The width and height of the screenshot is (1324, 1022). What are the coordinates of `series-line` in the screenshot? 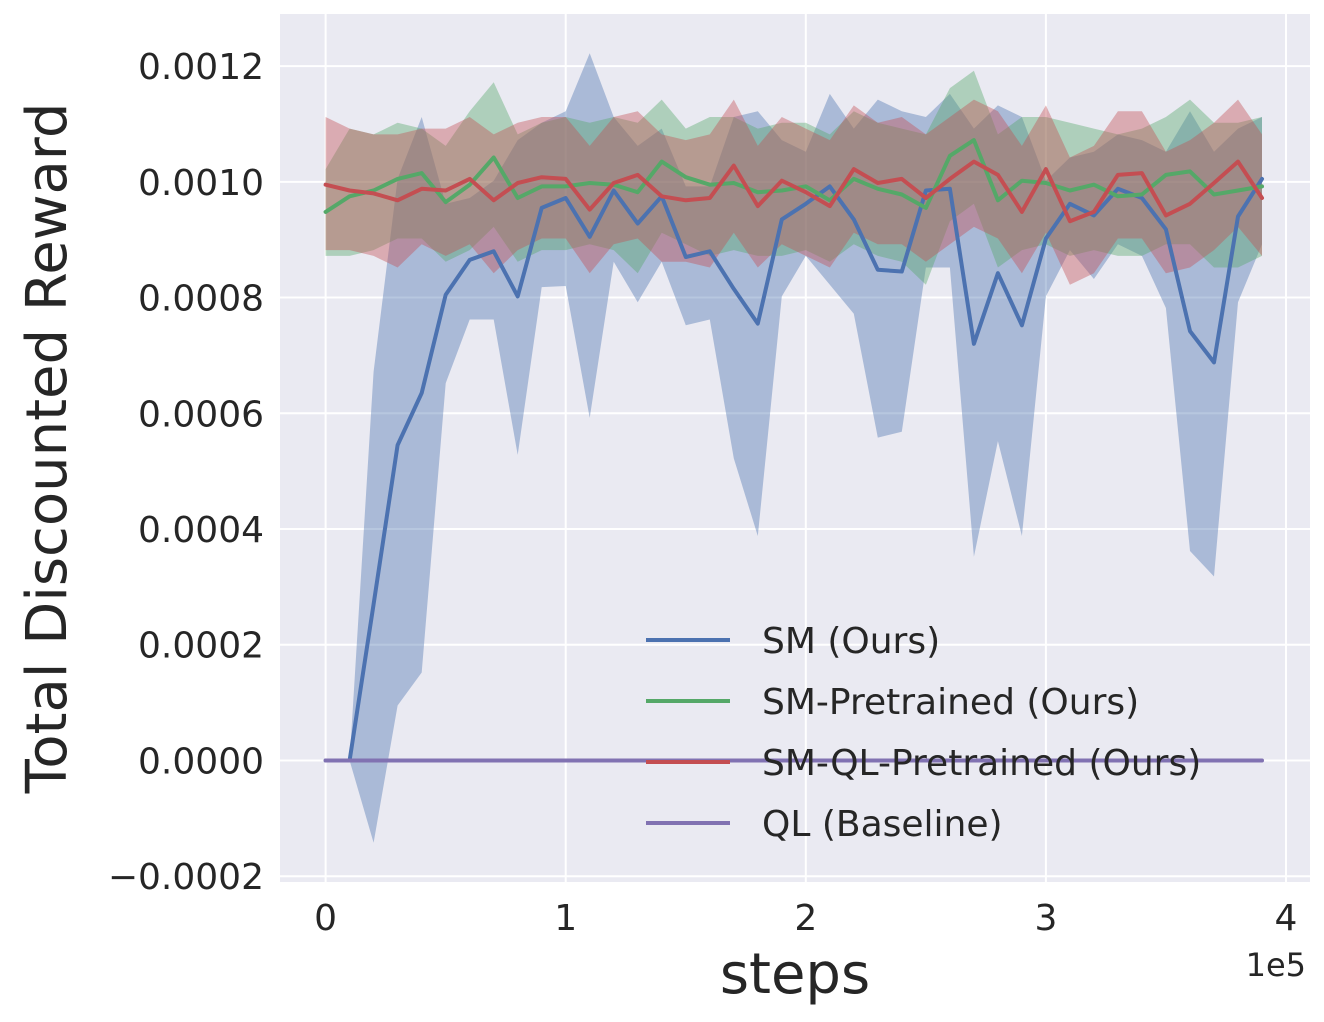 It's located at (793, 191).